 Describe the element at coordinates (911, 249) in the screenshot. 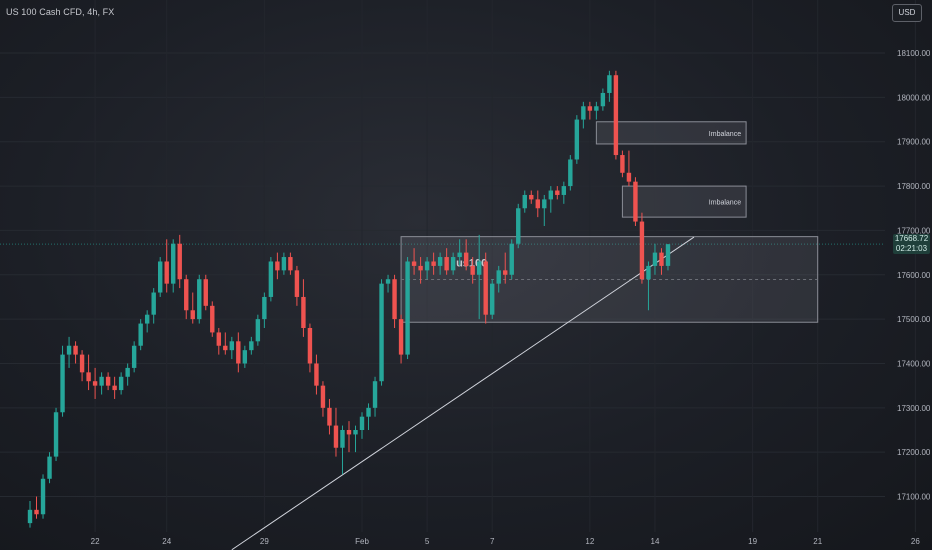

I see `bar-countdown: 02:21:03` at that location.